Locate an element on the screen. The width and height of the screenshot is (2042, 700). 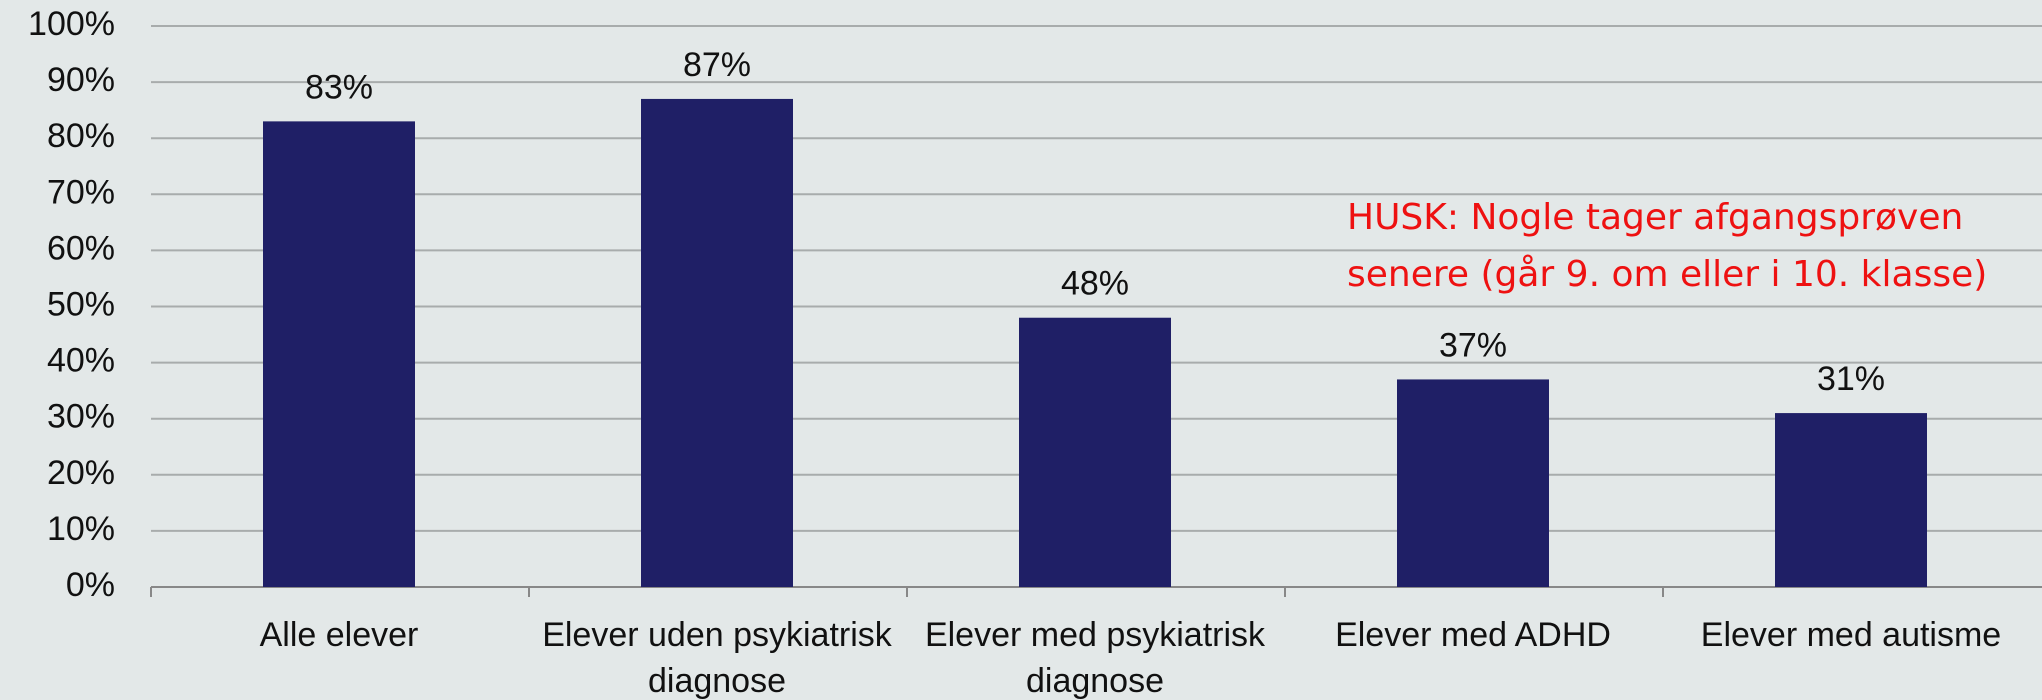
y-tick-label: 70% is located at coordinates (81, 192).